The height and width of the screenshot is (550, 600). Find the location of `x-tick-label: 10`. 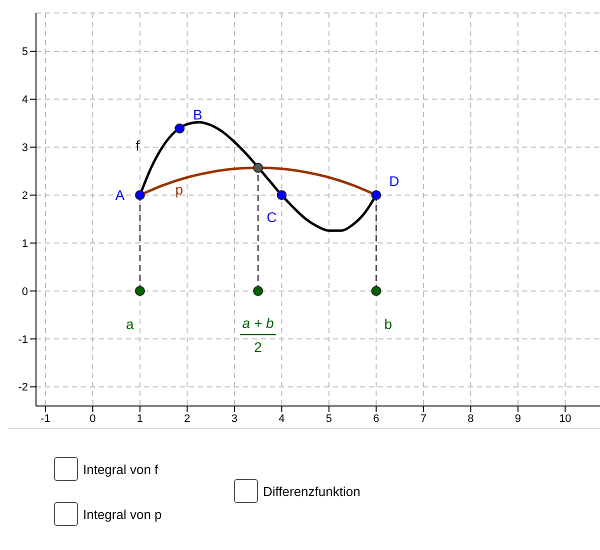

x-tick-label: 10 is located at coordinates (565, 418).